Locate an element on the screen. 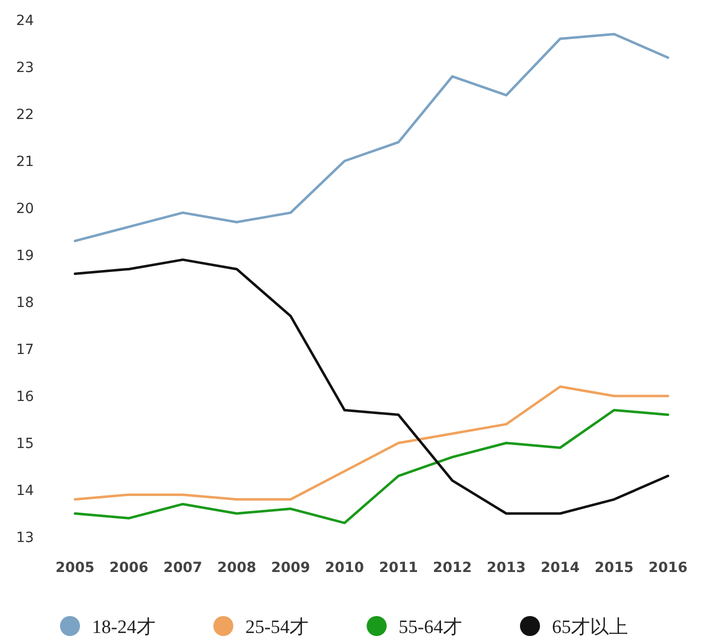 The height and width of the screenshot is (641, 702). y-tick-label: 24 is located at coordinates (25, 21).